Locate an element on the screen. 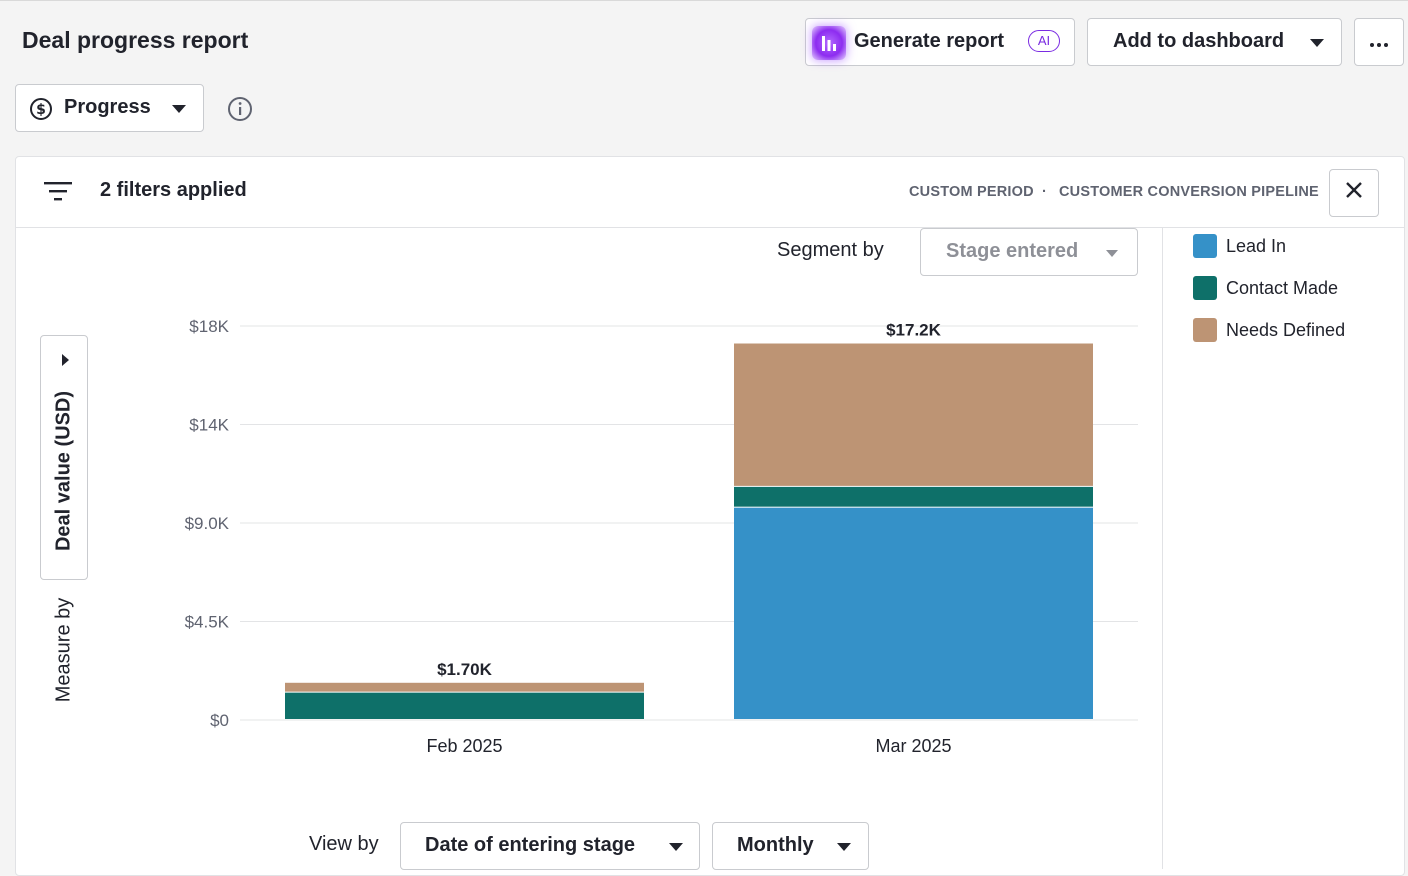 This screenshot has height=876, width=1408. legend-label: Lead In is located at coordinates (1256, 245).